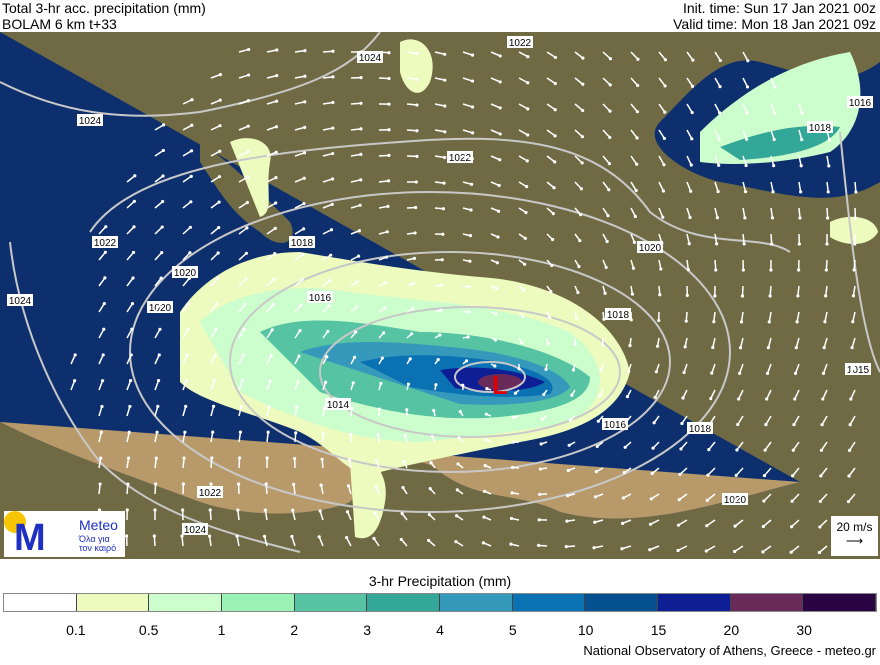 The width and height of the screenshot is (880, 665). What do you see at coordinates (148, 630) in the screenshot?
I see `legend-tick: 0.5` at bounding box center [148, 630].